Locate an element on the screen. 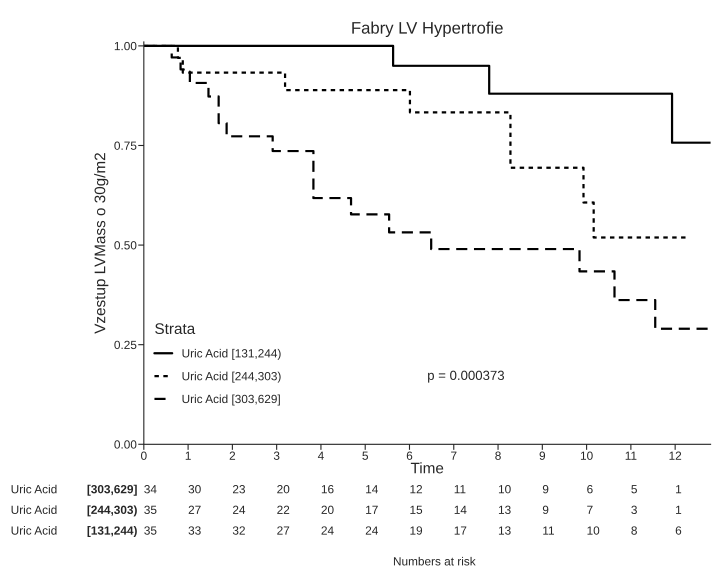 This screenshot has width=712, height=574. legend-label: Uric Acid [303,629] is located at coordinates (231, 400).